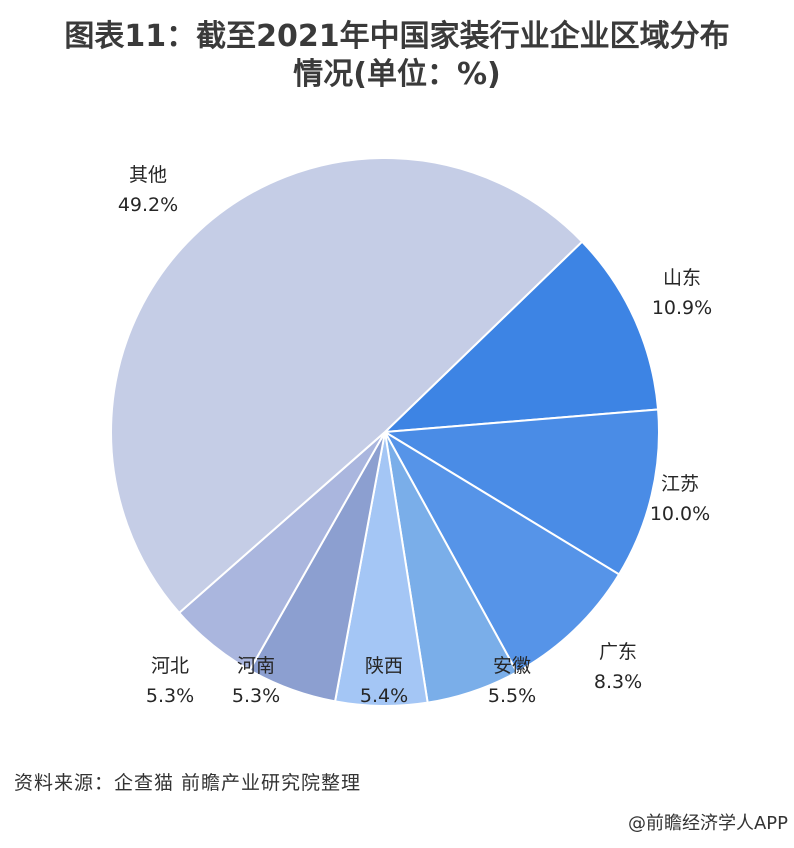  I want to click on chart-title: 图表11：截至2021年中国家装行业企业区域分布 情况(单位：%), so click(397, 56).